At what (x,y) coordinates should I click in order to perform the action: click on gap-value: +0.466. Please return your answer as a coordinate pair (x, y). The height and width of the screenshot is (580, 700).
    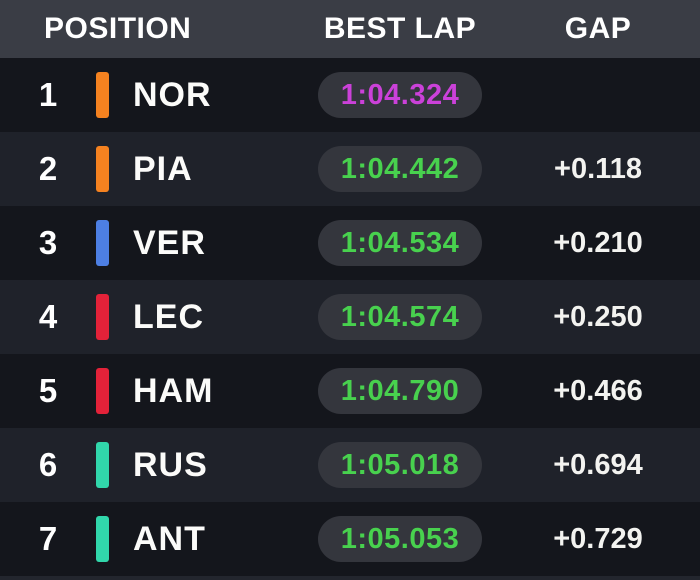
    Looking at the image, I should click on (598, 390).